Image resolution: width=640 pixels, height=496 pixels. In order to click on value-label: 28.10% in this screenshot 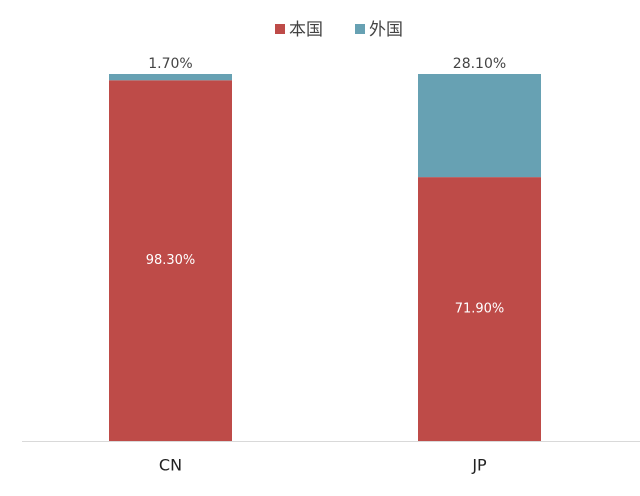, I will do `click(479, 64)`.